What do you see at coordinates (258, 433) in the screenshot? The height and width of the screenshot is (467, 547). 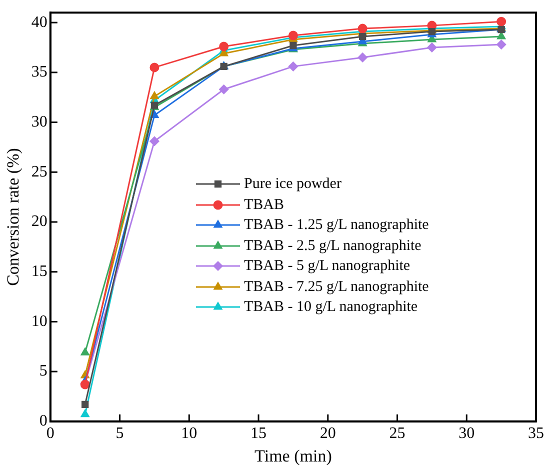 I see `x-tick-label: 15` at bounding box center [258, 433].